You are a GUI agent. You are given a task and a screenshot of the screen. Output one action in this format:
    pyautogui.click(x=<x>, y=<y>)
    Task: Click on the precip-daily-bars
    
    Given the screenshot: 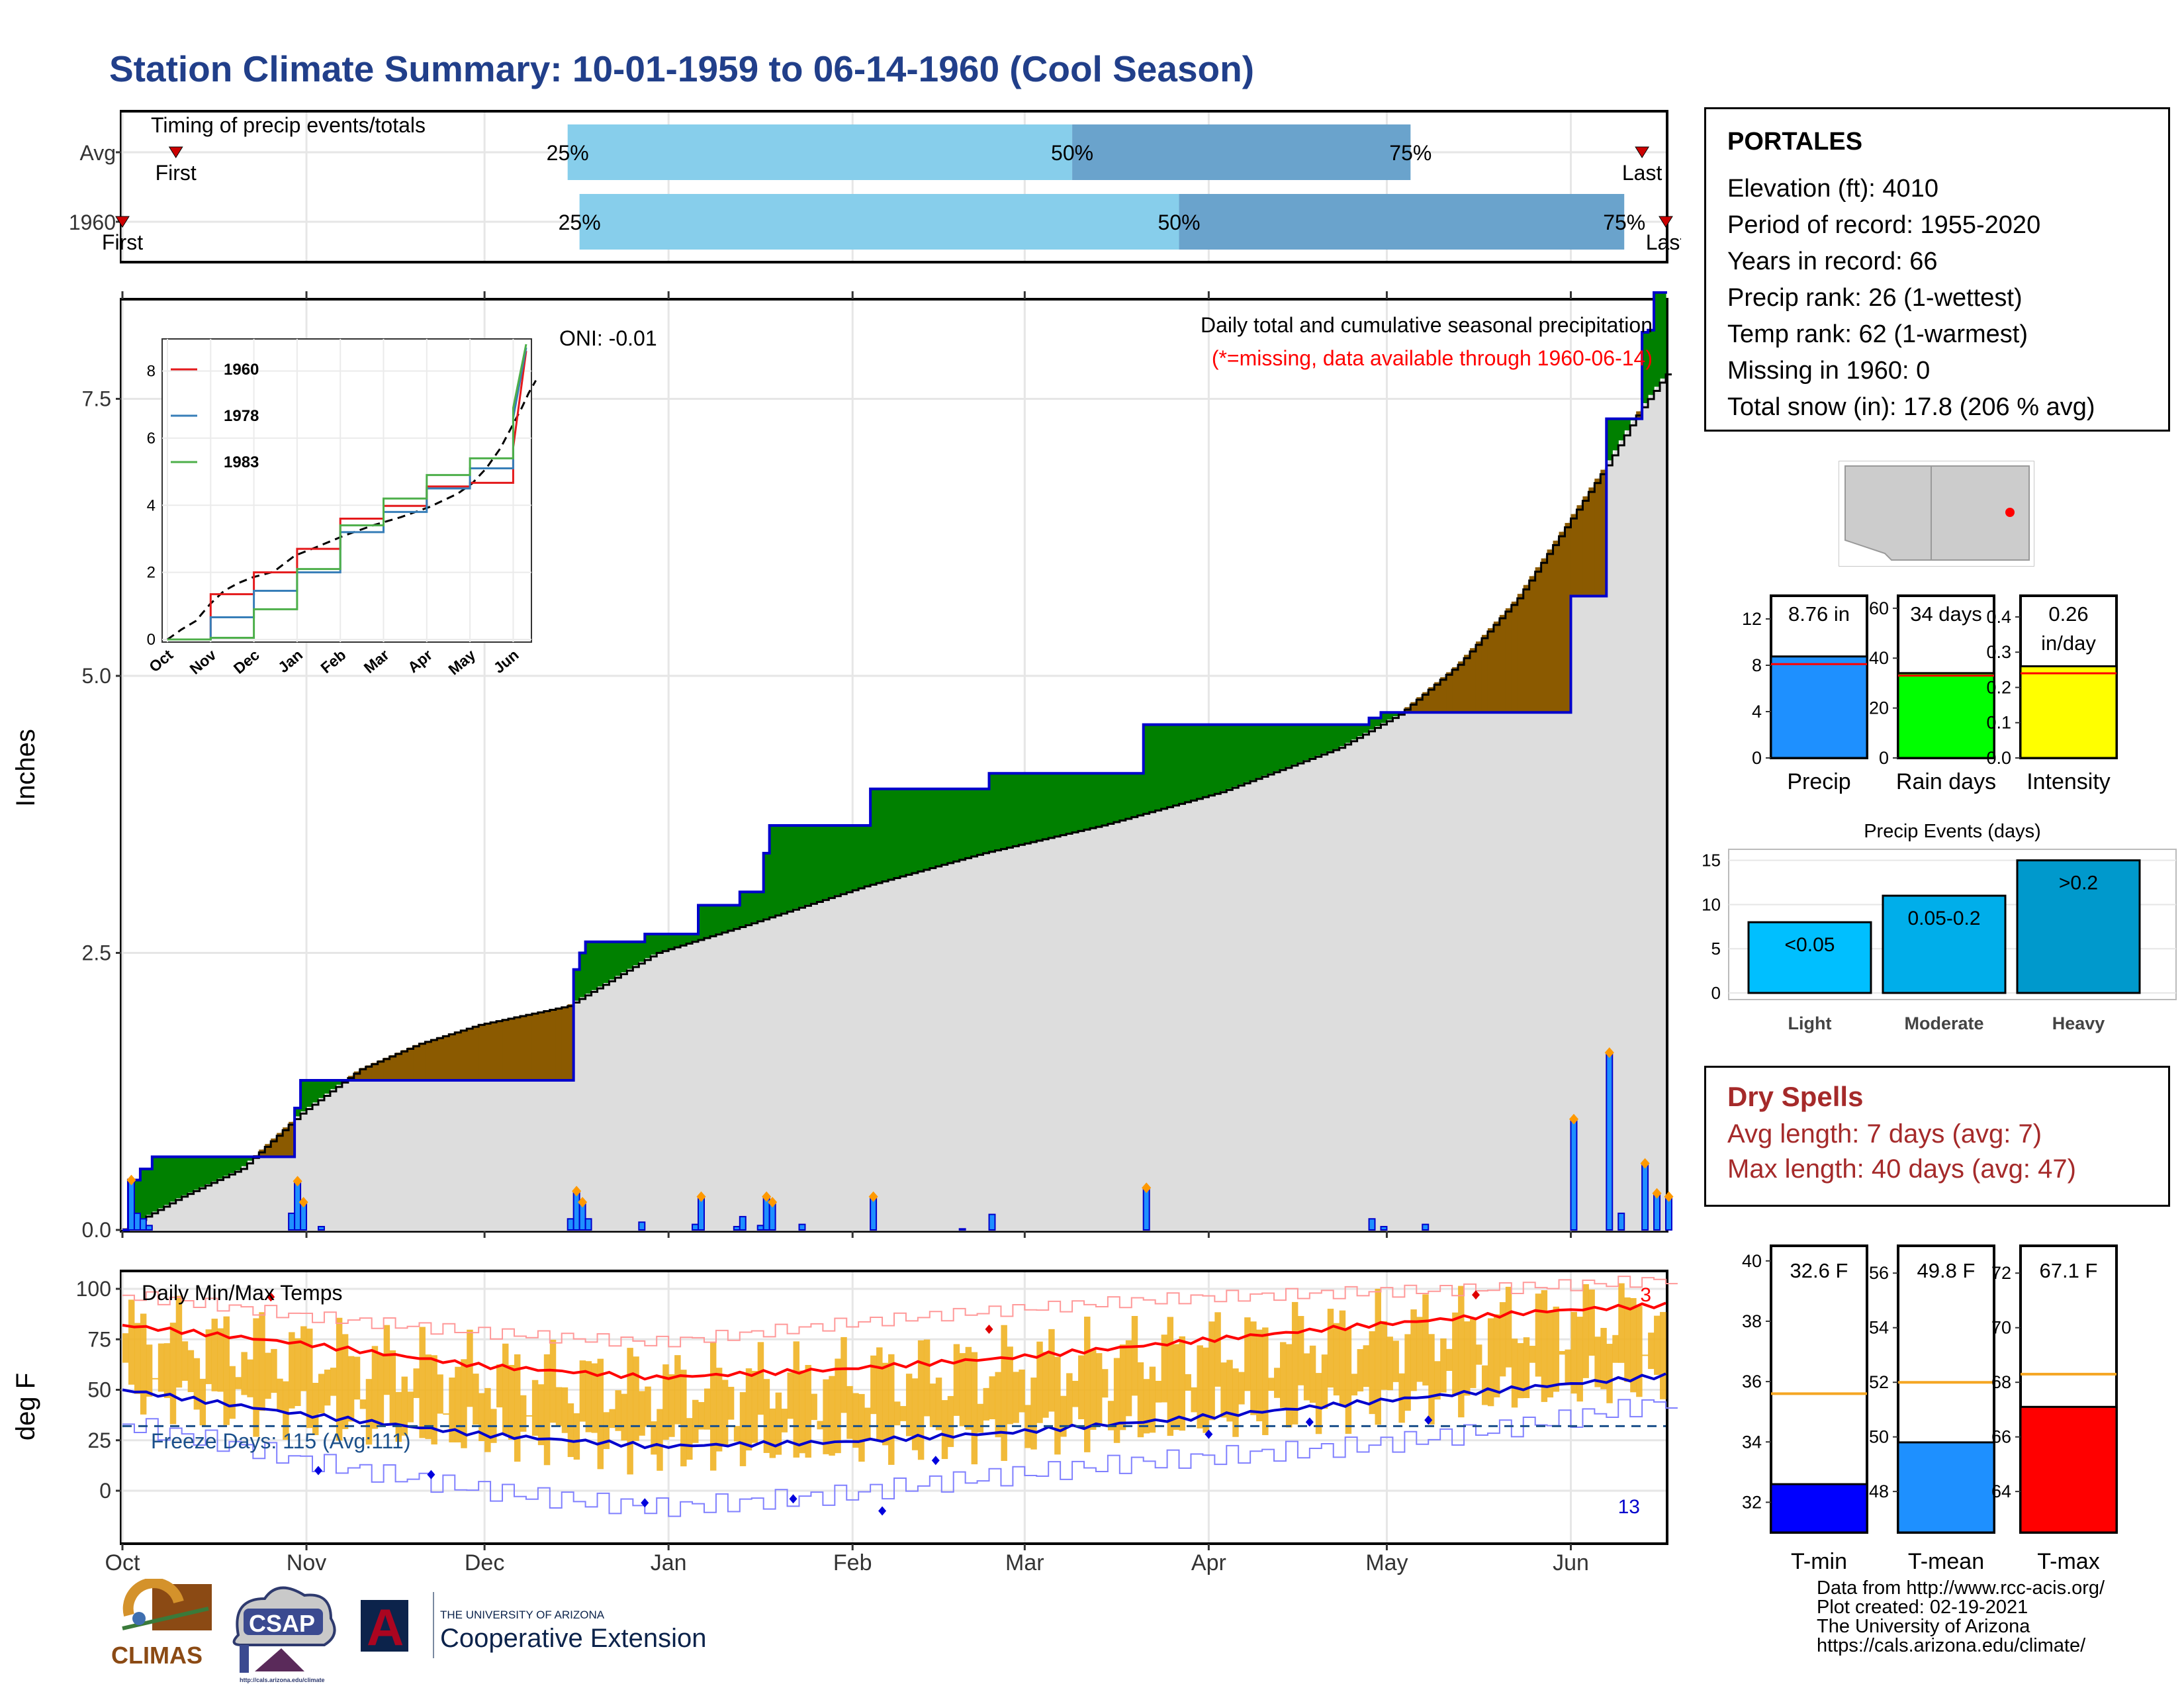 What is the action you would take?
    pyautogui.click(x=900, y=1139)
    